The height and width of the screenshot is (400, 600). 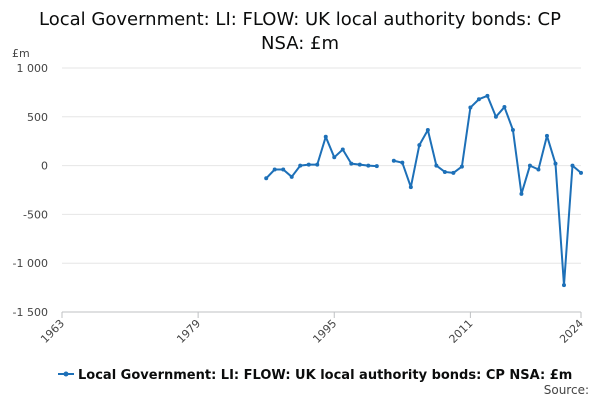 I want to click on y-tick-label: 1 000, so click(x=33, y=68).